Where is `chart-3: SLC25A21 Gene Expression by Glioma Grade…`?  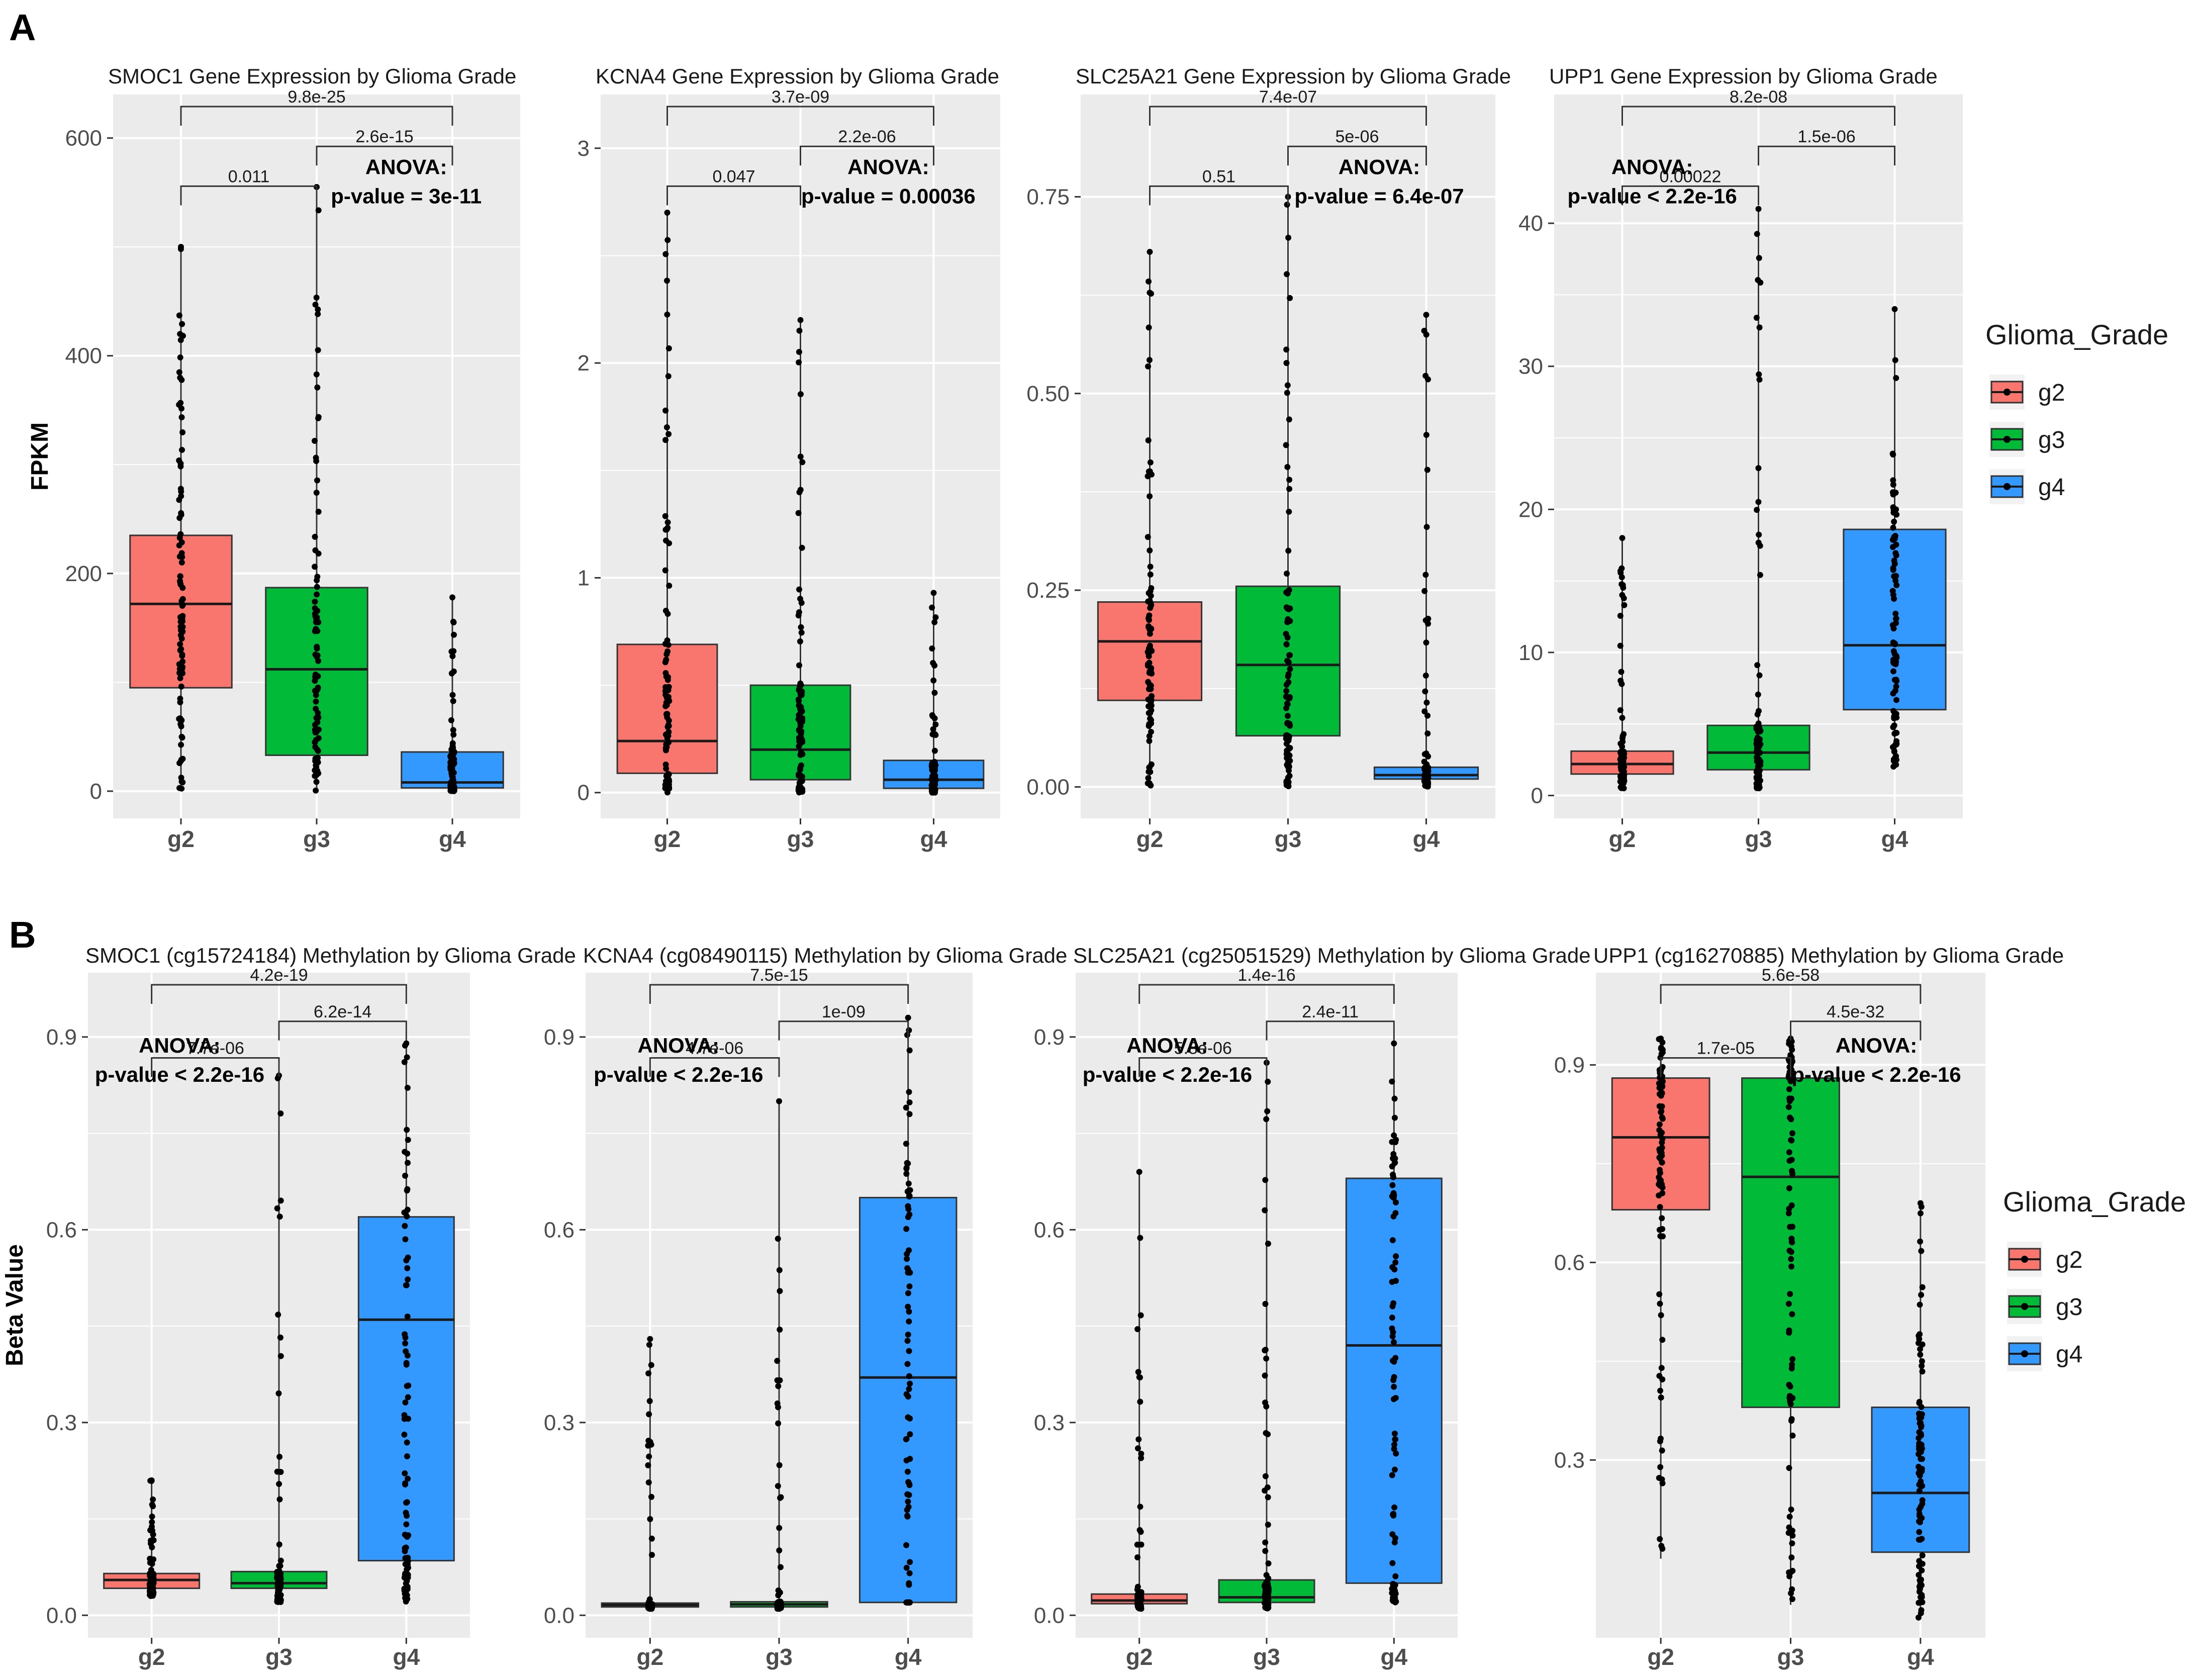
chart-3: SLC25A21 Gene Expression by Glioma Grade… is located at coordinates (1268, 458).